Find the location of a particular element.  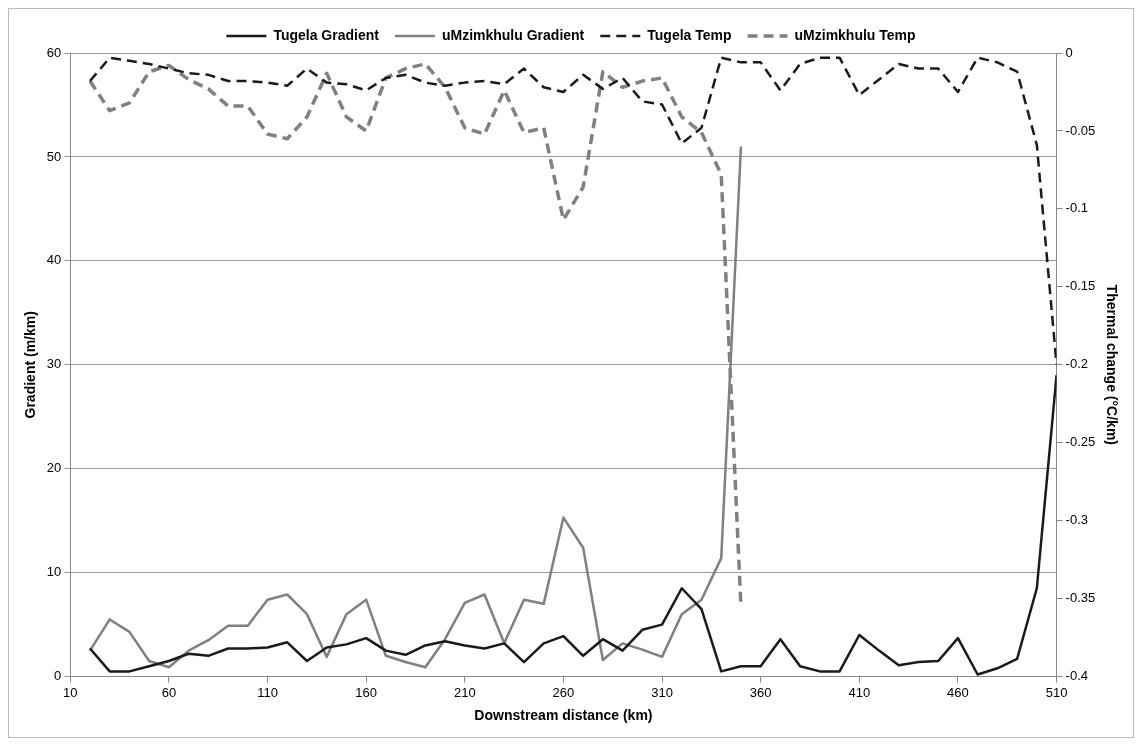

x-tick-label: 460 is located at coordinates (958, 692).